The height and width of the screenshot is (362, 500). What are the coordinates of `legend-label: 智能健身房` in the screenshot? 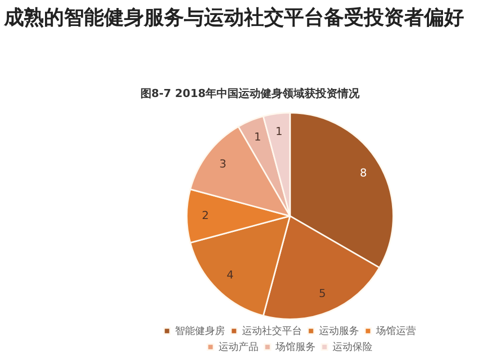 It's located at (200, 330).